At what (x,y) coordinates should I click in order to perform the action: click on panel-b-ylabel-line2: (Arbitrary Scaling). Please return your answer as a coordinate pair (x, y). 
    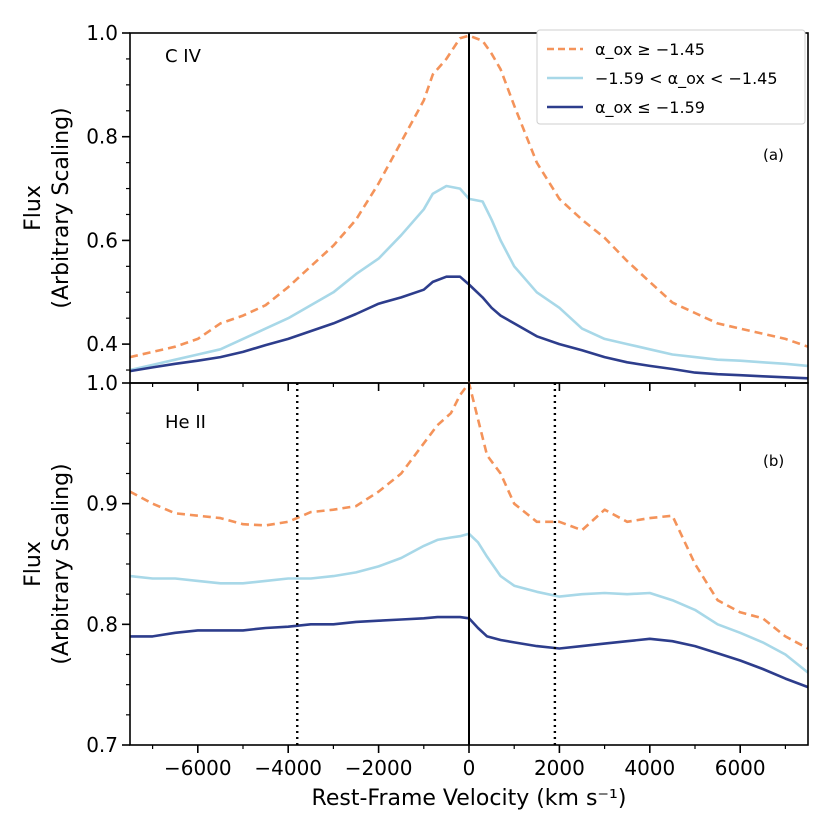
    Looking at the image, I should click on (61, 563).